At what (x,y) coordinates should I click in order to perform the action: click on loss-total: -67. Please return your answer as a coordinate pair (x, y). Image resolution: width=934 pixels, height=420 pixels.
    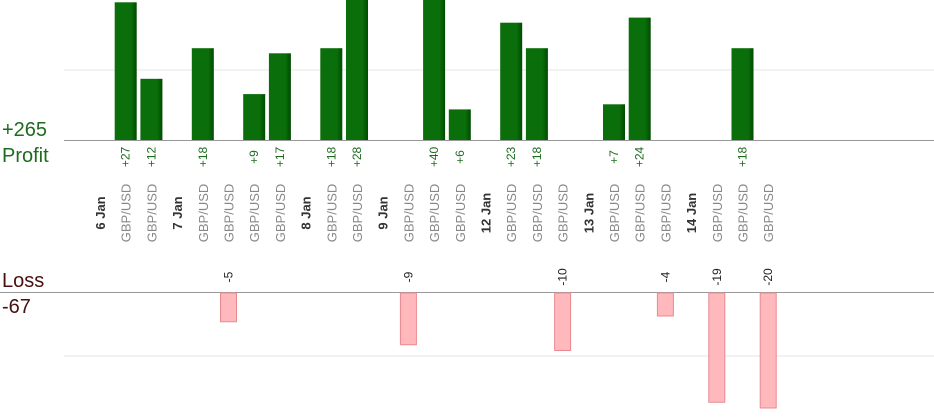
    Looking at the image, I should click on (16, 307).